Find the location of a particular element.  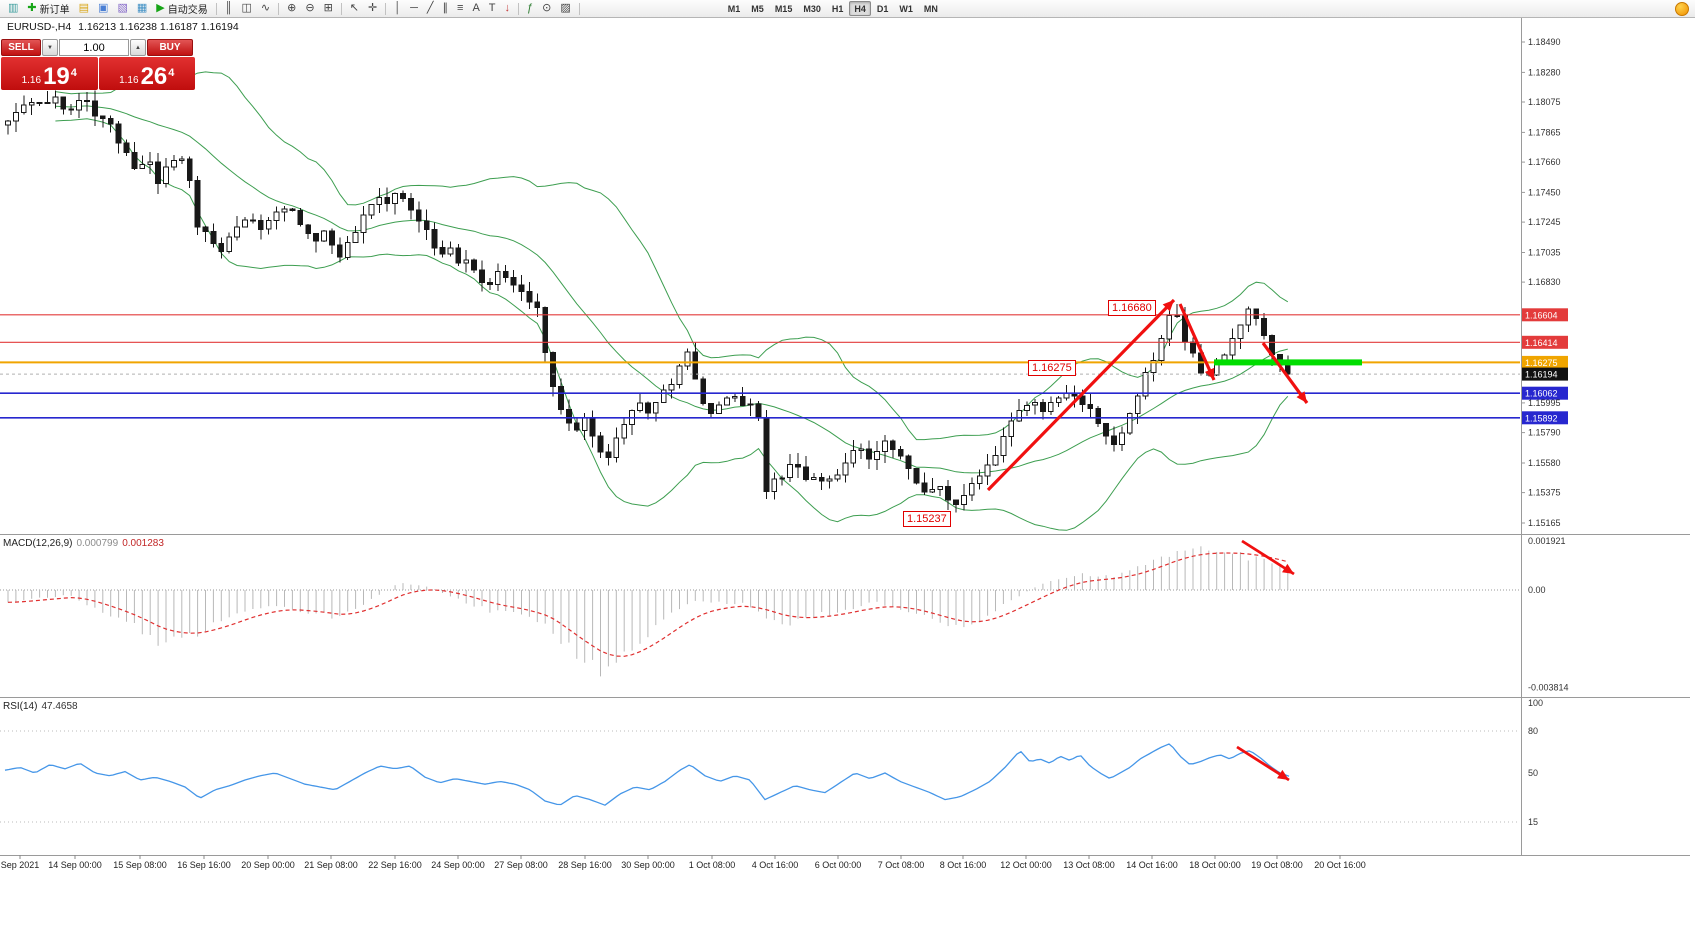

data-window-button: ▣ is located at coordinates (103, 9).